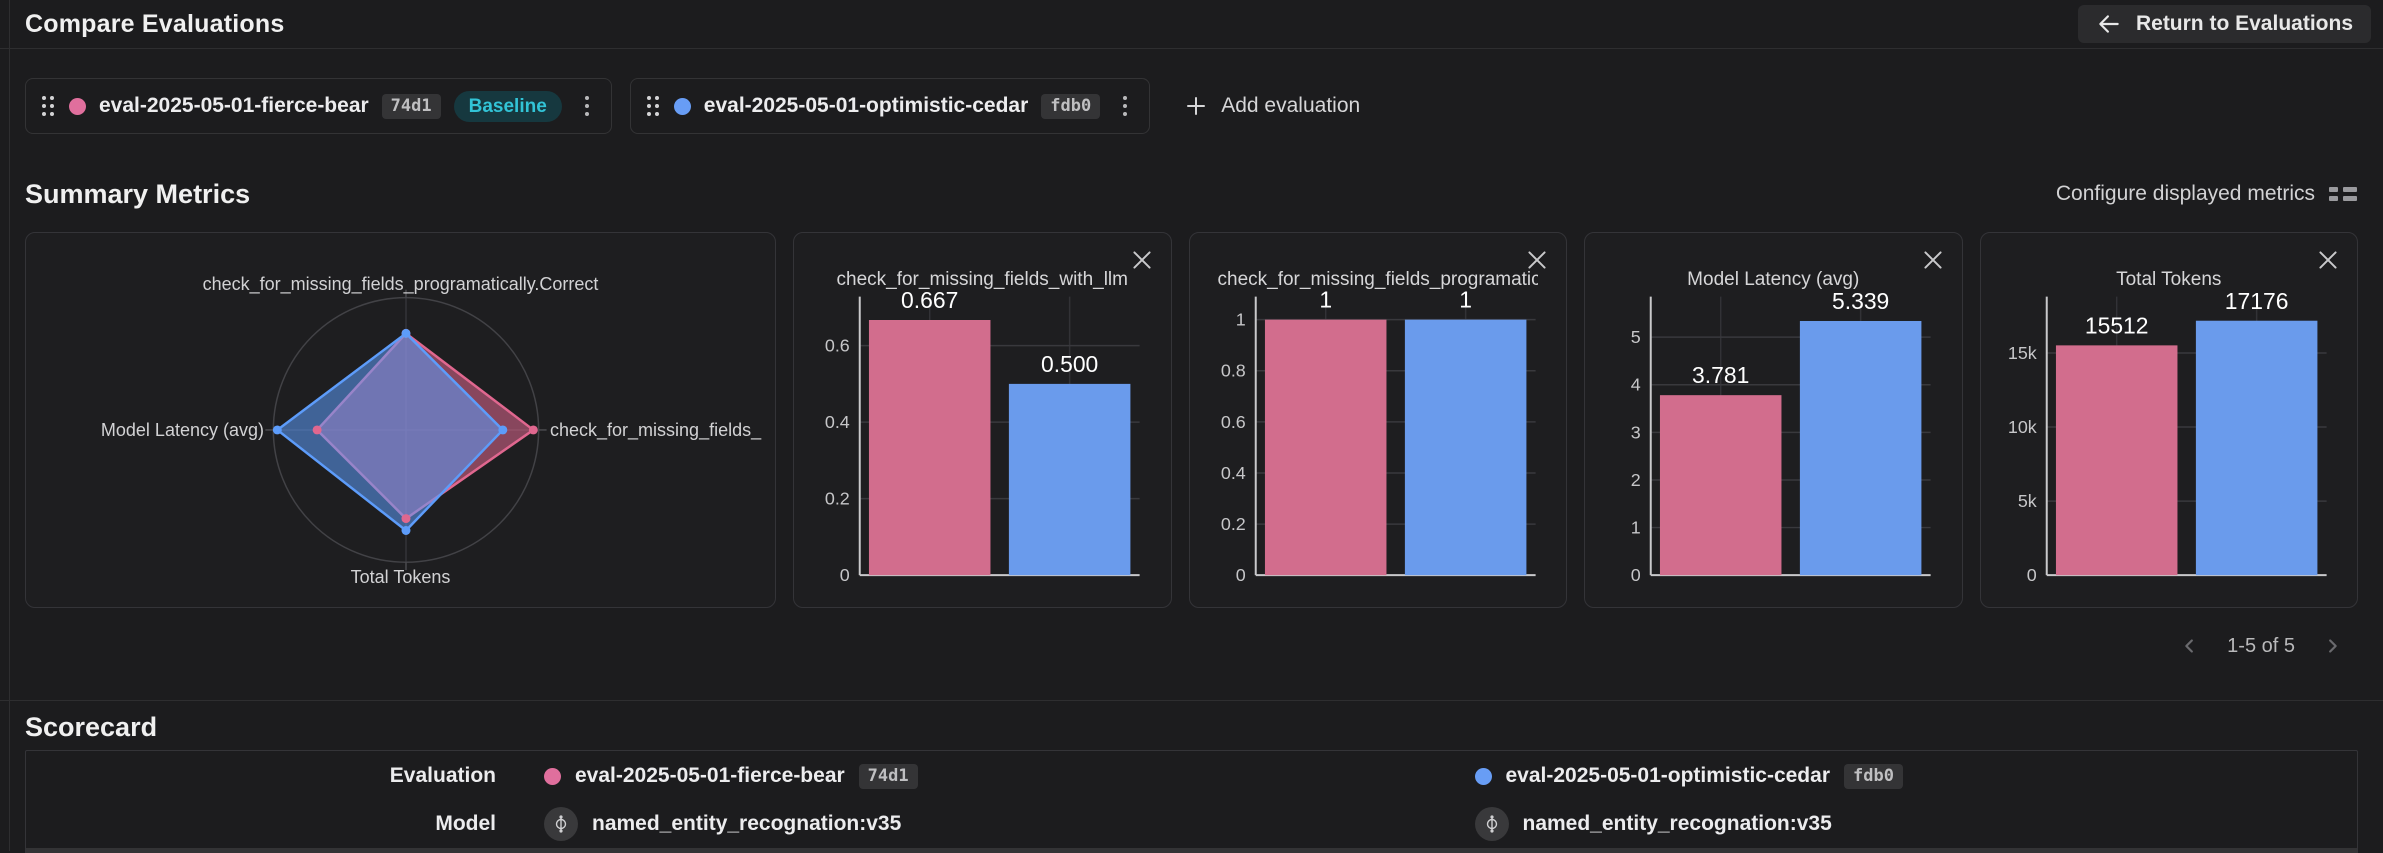  Describe the element at coordinates (1720, 375) in the screenshot. I see `svg-text: 3.781` at that location.